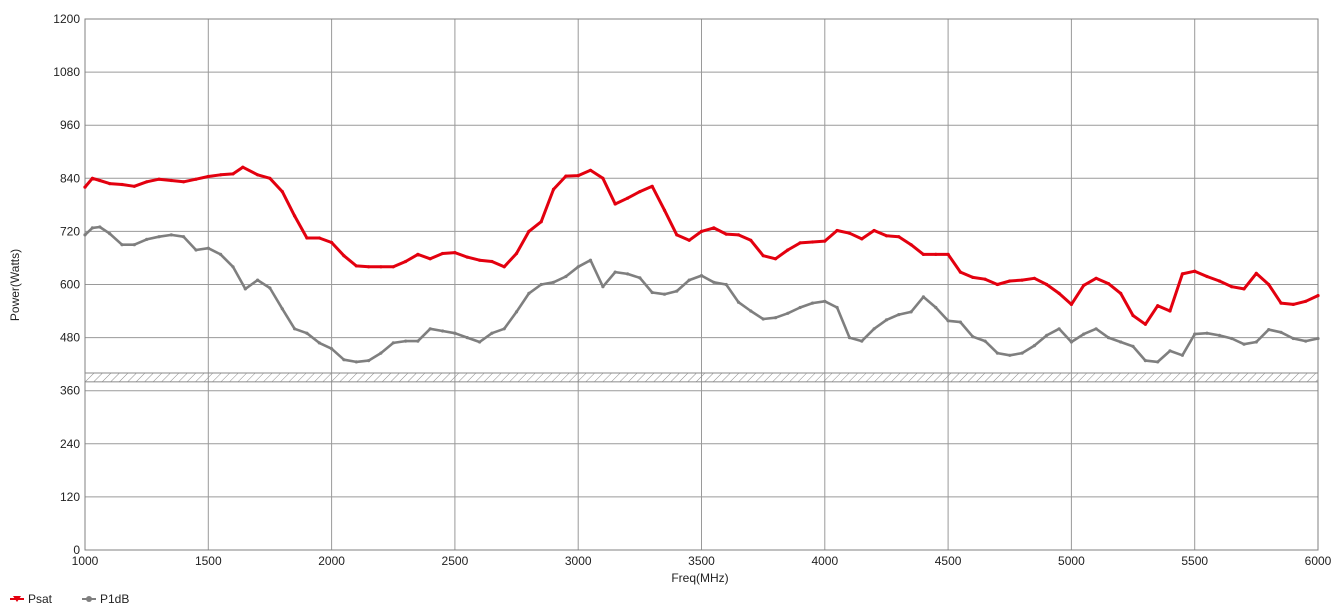  What do you see at coordinates (578, 561) in the screenshot?
I see `x-tick-label: 3000` at bounding box center [578, 561].